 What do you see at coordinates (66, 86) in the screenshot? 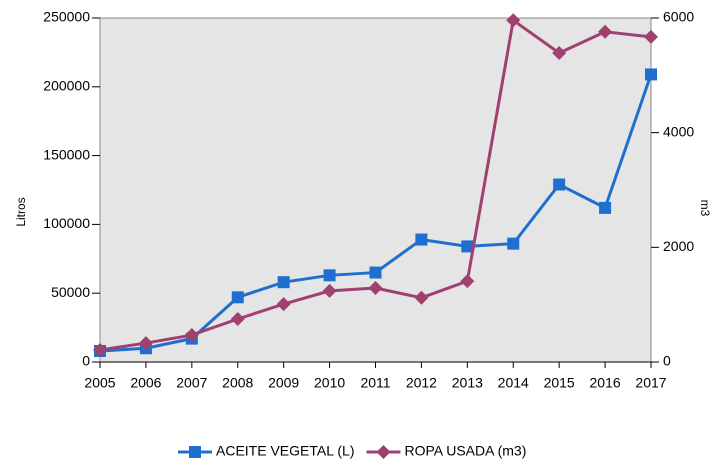
I see `y-tick-label: 200000` at bounding box center [66, 86].